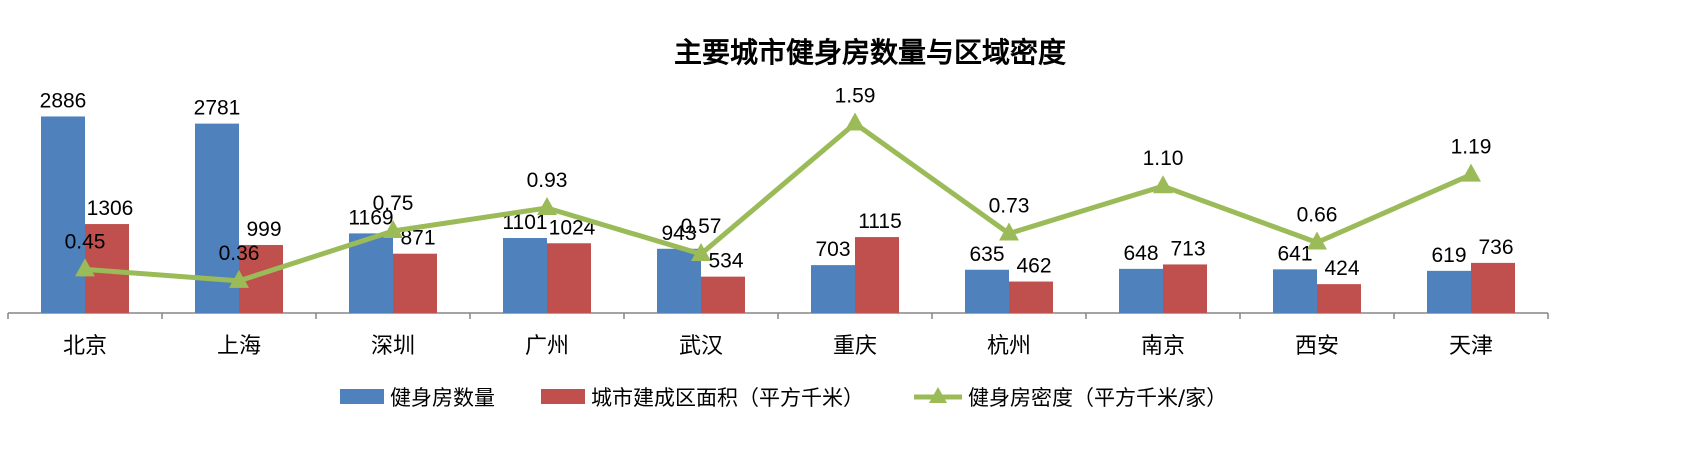 Image resolution: width=1701 pixels, height=464 pixels. Describe the element at coordinates (1448, 255) in the screenshot. I see `data-label-fitness-count: 619` at that location.